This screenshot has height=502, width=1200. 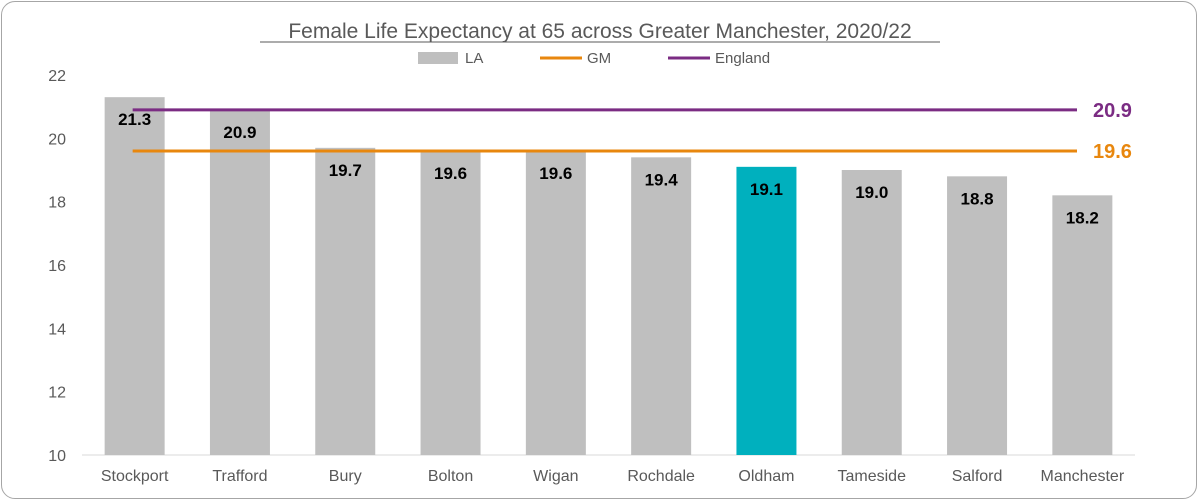 What do you see at coordinates (977, 316) in the screenshot?
I see `bar-salford` at bounding box center [977, 316].